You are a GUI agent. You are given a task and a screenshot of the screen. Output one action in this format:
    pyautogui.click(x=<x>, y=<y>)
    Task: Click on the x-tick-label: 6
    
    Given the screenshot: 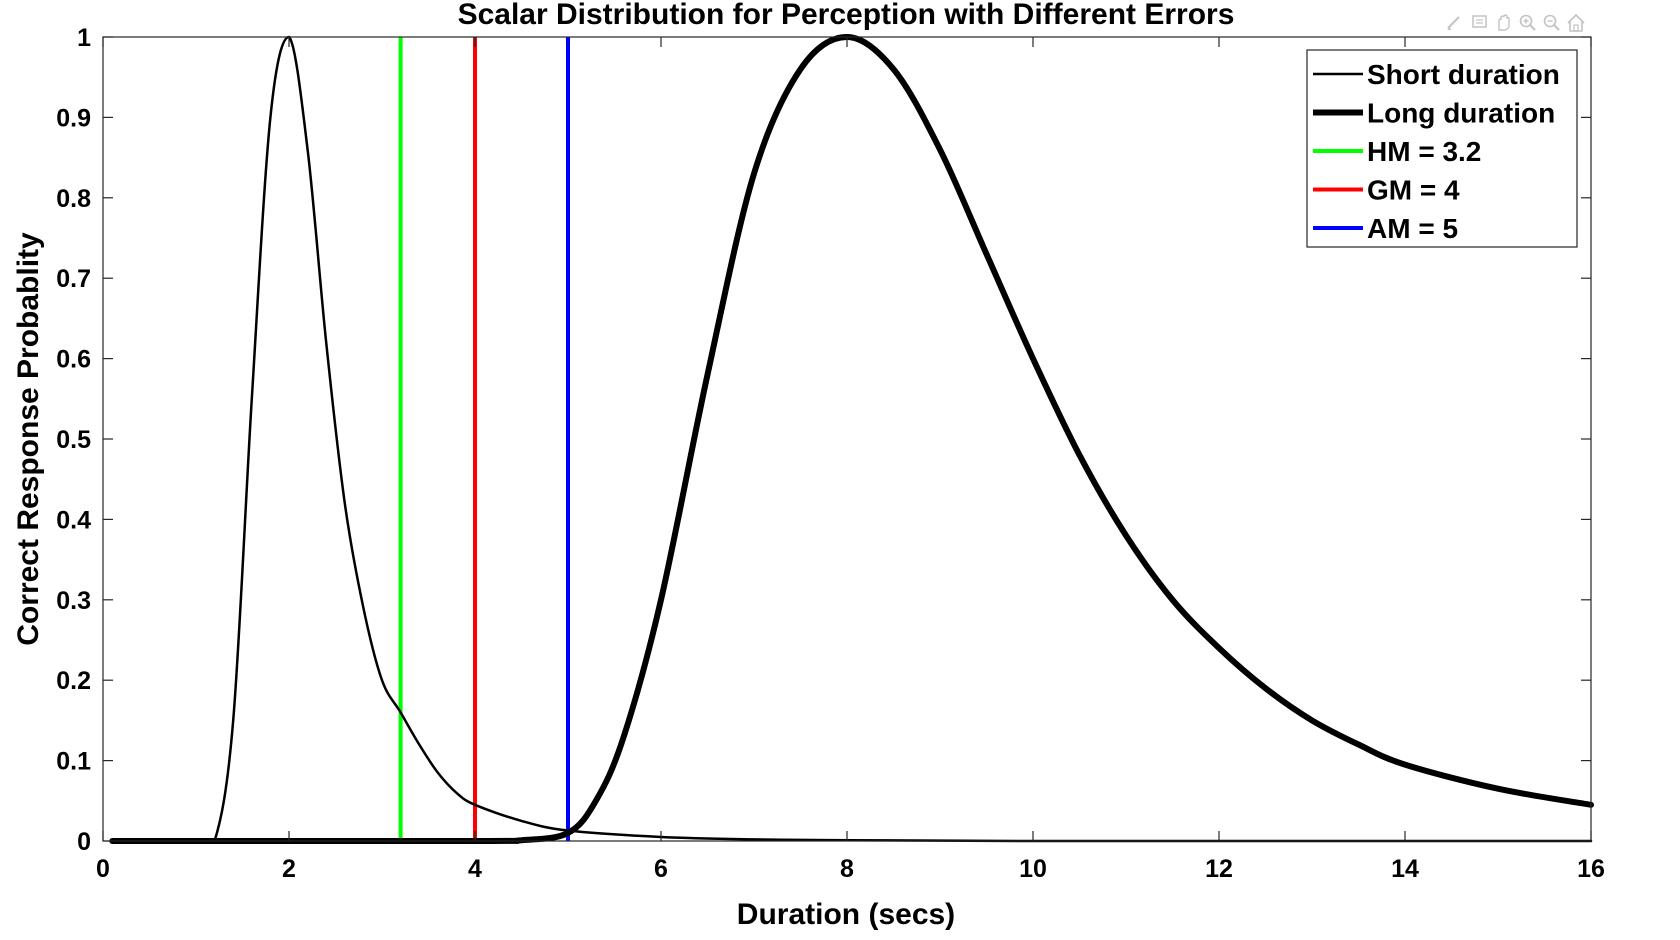 What is the action you would take?
    pyautogui.click(x=661, y=869)
    